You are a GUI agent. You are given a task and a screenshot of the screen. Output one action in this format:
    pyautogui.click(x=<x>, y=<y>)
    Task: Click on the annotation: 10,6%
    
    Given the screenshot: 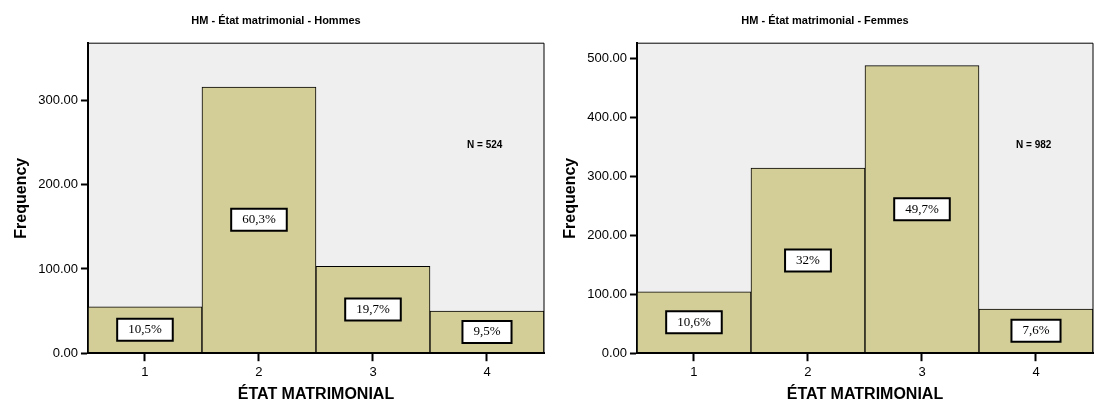 What is the action you would take?
    pyautogui.click(x=694, y=321)
    